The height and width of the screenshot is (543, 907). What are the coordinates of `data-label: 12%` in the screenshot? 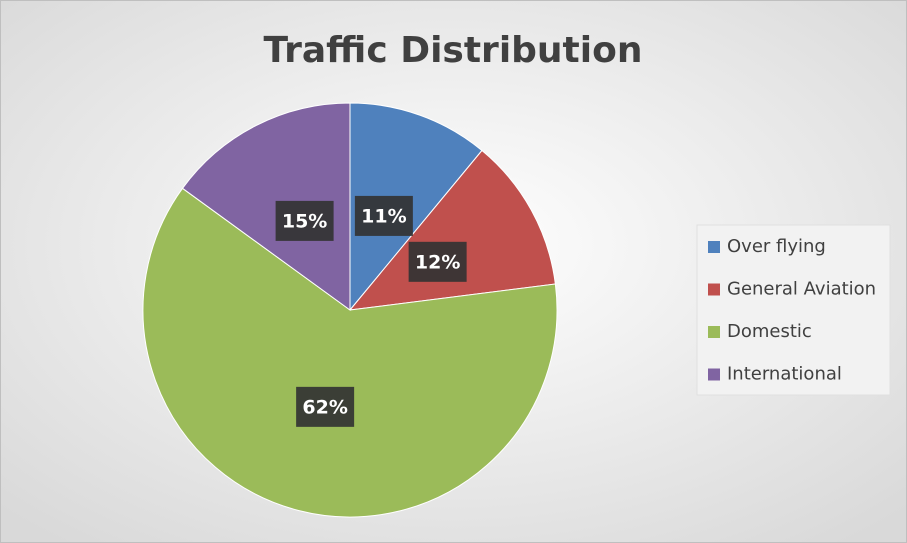 It's located at (437, 262).